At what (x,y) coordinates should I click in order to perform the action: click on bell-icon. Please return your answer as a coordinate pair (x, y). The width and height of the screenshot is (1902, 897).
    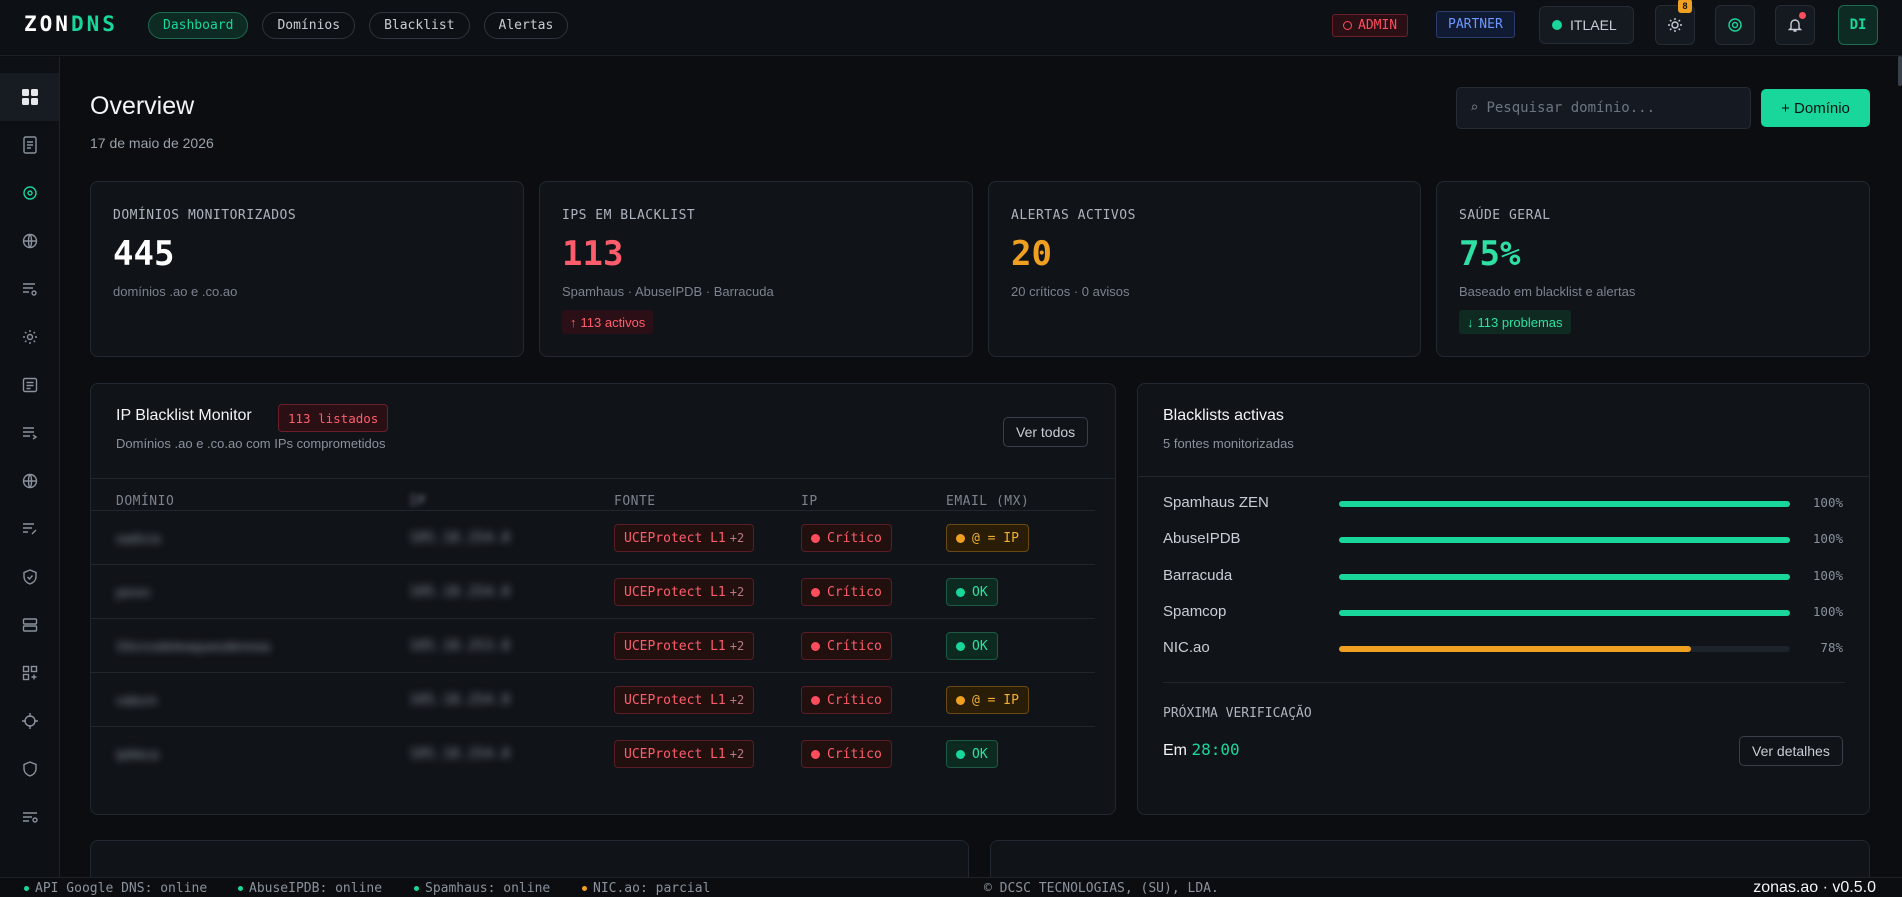
    Looking at the image, I should click on (1795, 25).